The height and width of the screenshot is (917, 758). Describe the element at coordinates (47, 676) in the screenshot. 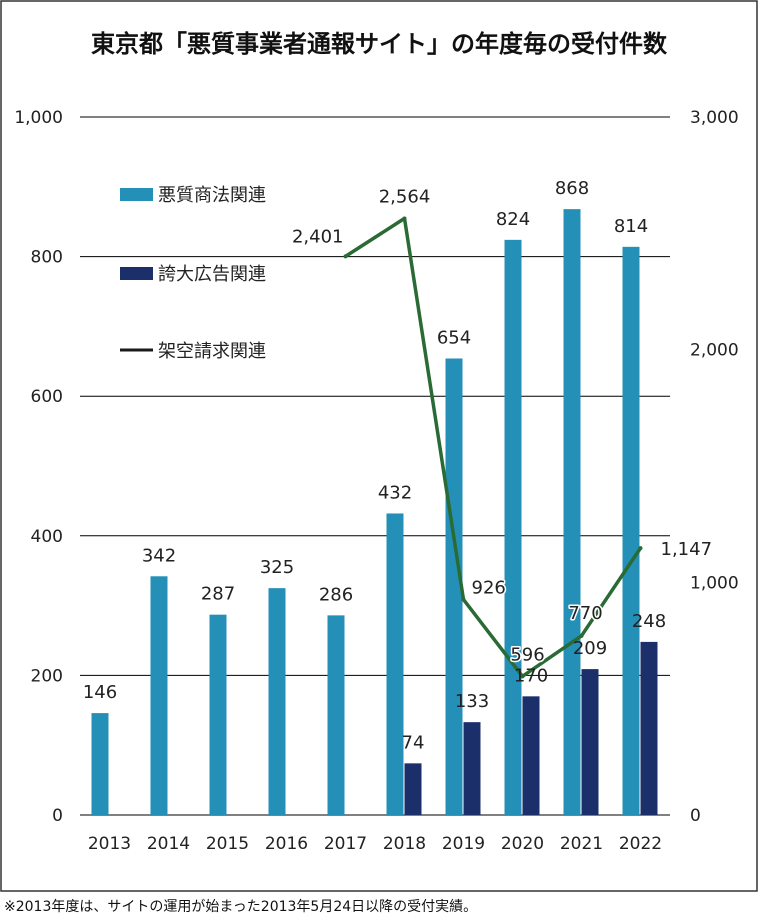

I see `y-left-tick-label: 200` at that location.